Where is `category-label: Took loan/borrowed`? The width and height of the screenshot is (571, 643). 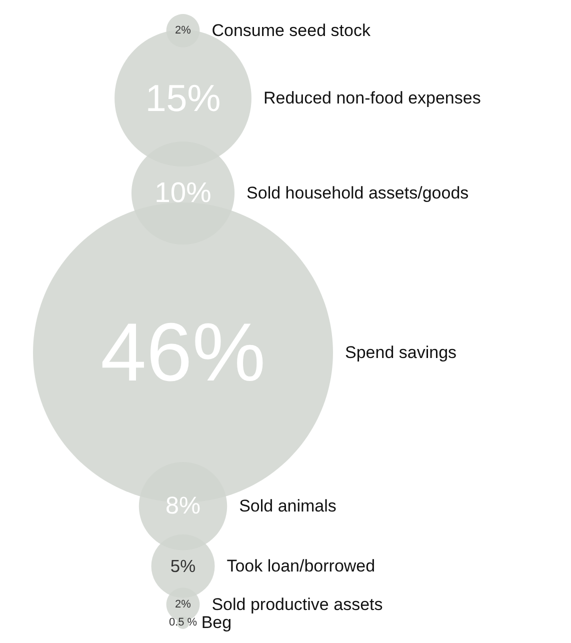
category-label: Took loan/borrowed is located at coordinates (301, 566).